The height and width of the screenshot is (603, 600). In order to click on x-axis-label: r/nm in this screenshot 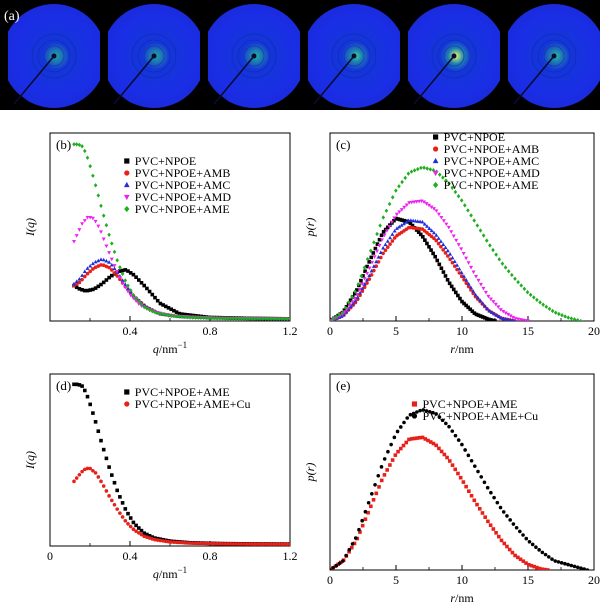, I will do `click(462, 349)`.